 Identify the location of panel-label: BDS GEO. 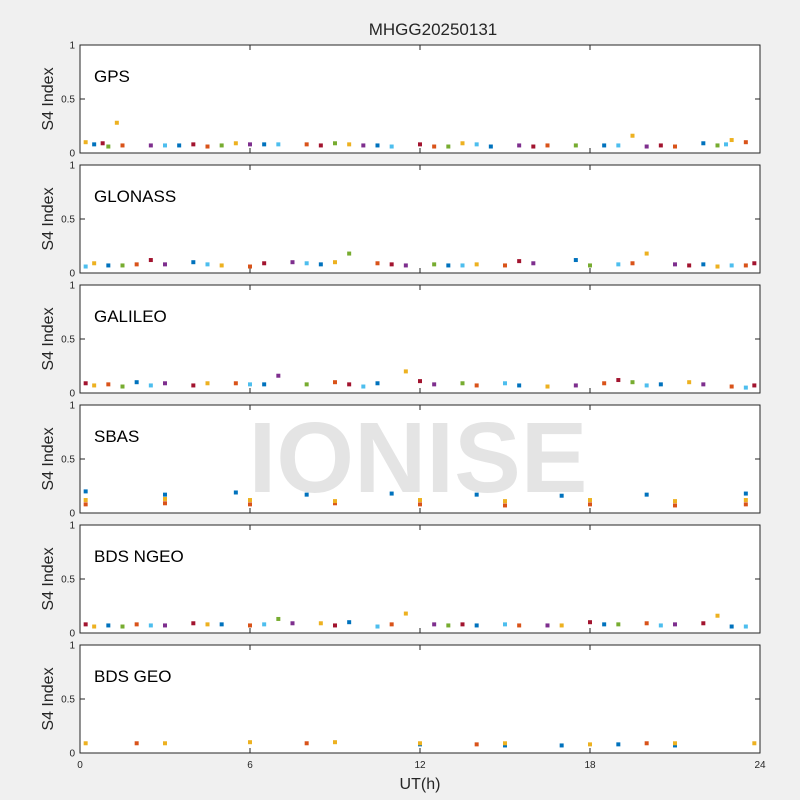
(132, 676).